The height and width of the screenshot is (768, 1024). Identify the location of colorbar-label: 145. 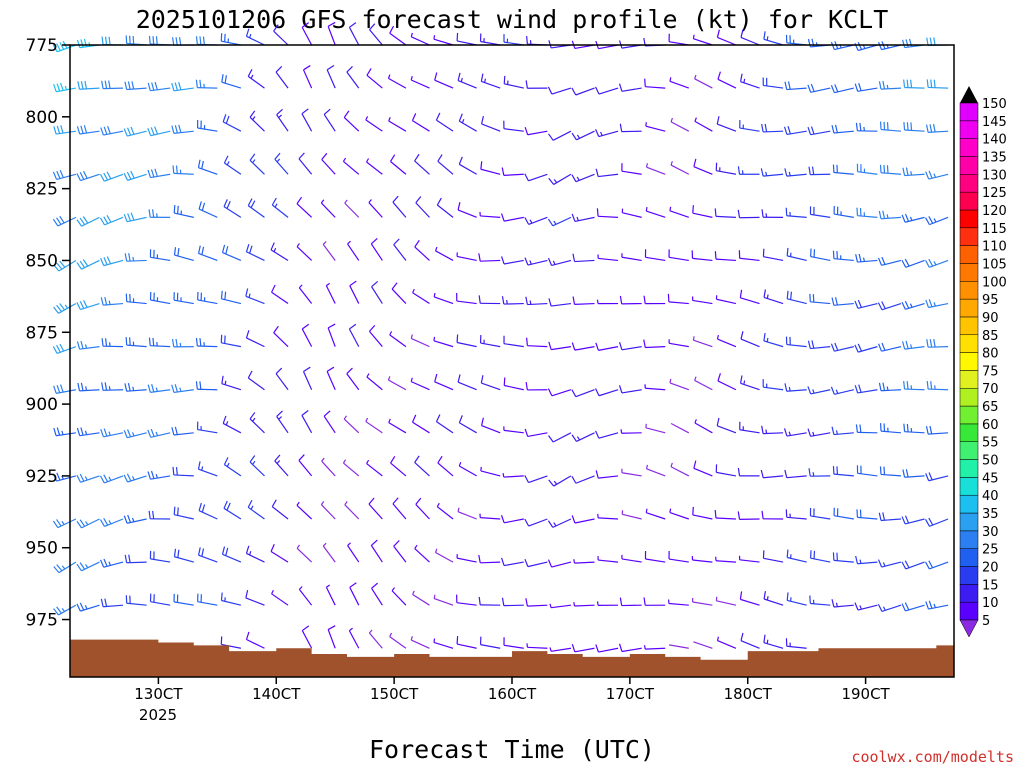
(994, 122).